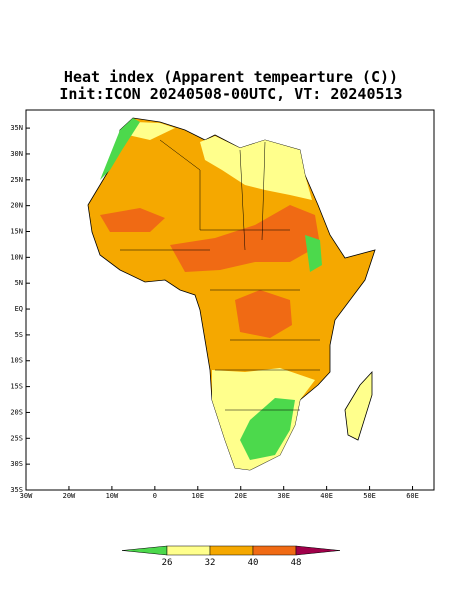 Image resolution: width=463 pixels, height=600 pixels. I want to click on colorbar-label: 40, so click(253, 563).